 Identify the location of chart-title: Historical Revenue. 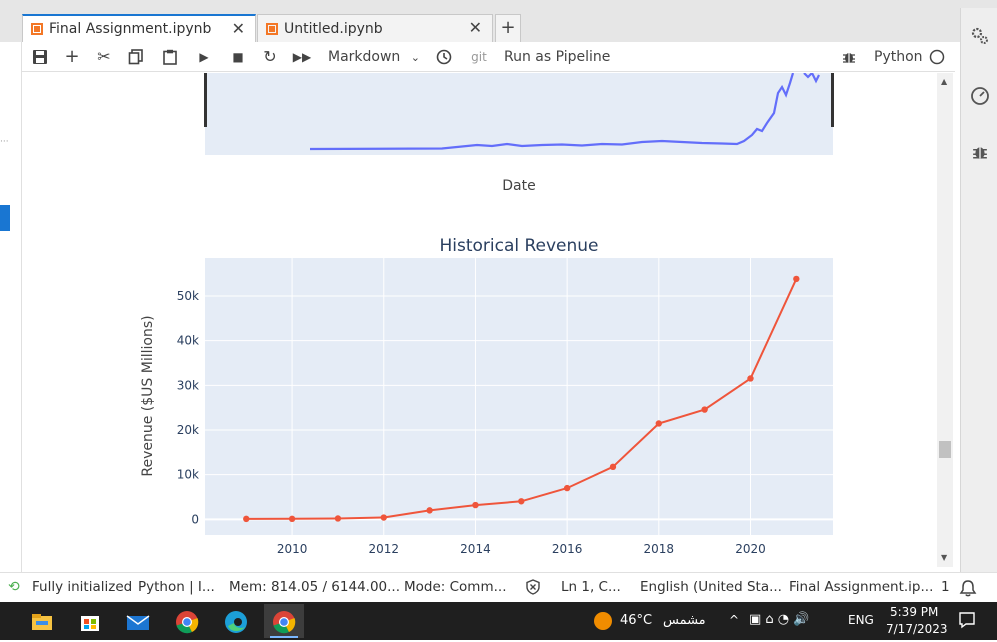
(518, 246).